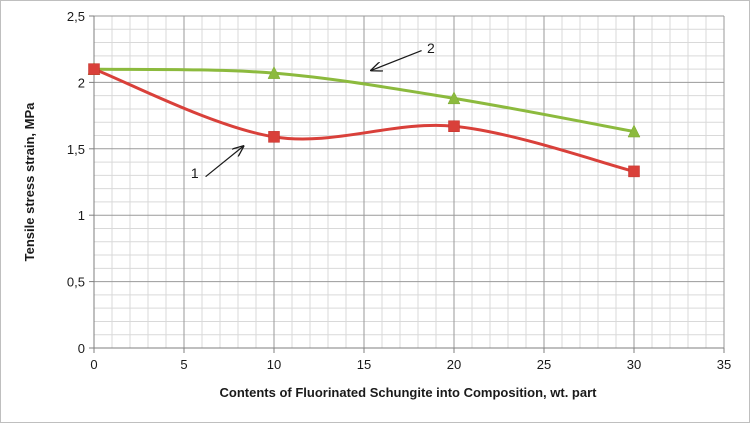 The width and height of the screenshot is (750, 423). Describe the element at coordinates (274, 364) in the screenshot. I see `x-tick-label: 10` at that location.